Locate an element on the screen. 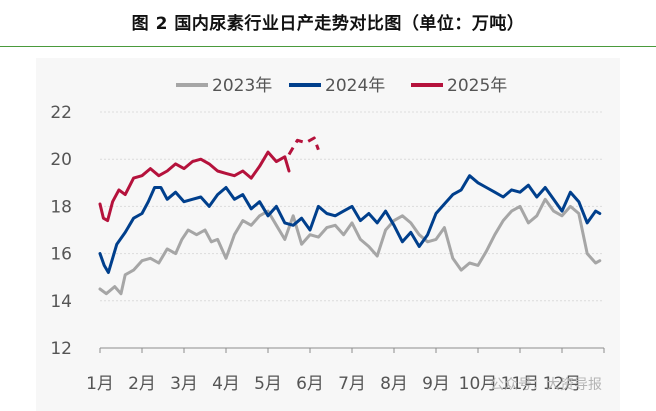  x-tick-label: 2月 is located at coordinates (142, 384).